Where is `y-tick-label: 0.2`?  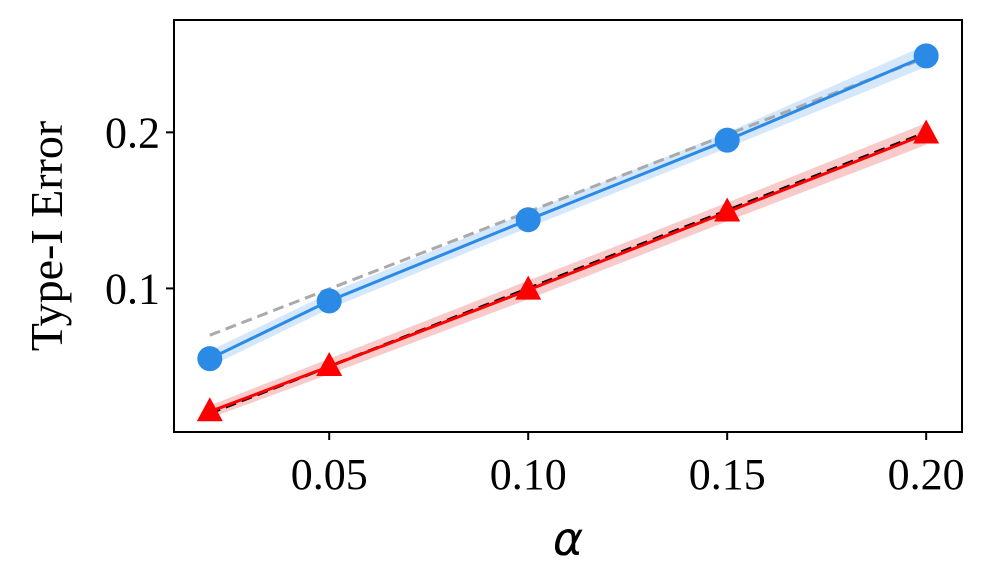
y-tick-label: 0.2 is located at coordinates (132, 132).